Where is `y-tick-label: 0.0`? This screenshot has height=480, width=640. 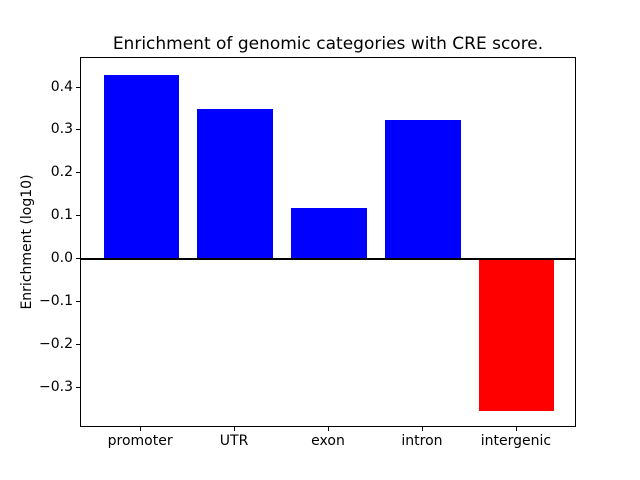 y-tick-label: 0.0 is located at coordinates (61, 258).